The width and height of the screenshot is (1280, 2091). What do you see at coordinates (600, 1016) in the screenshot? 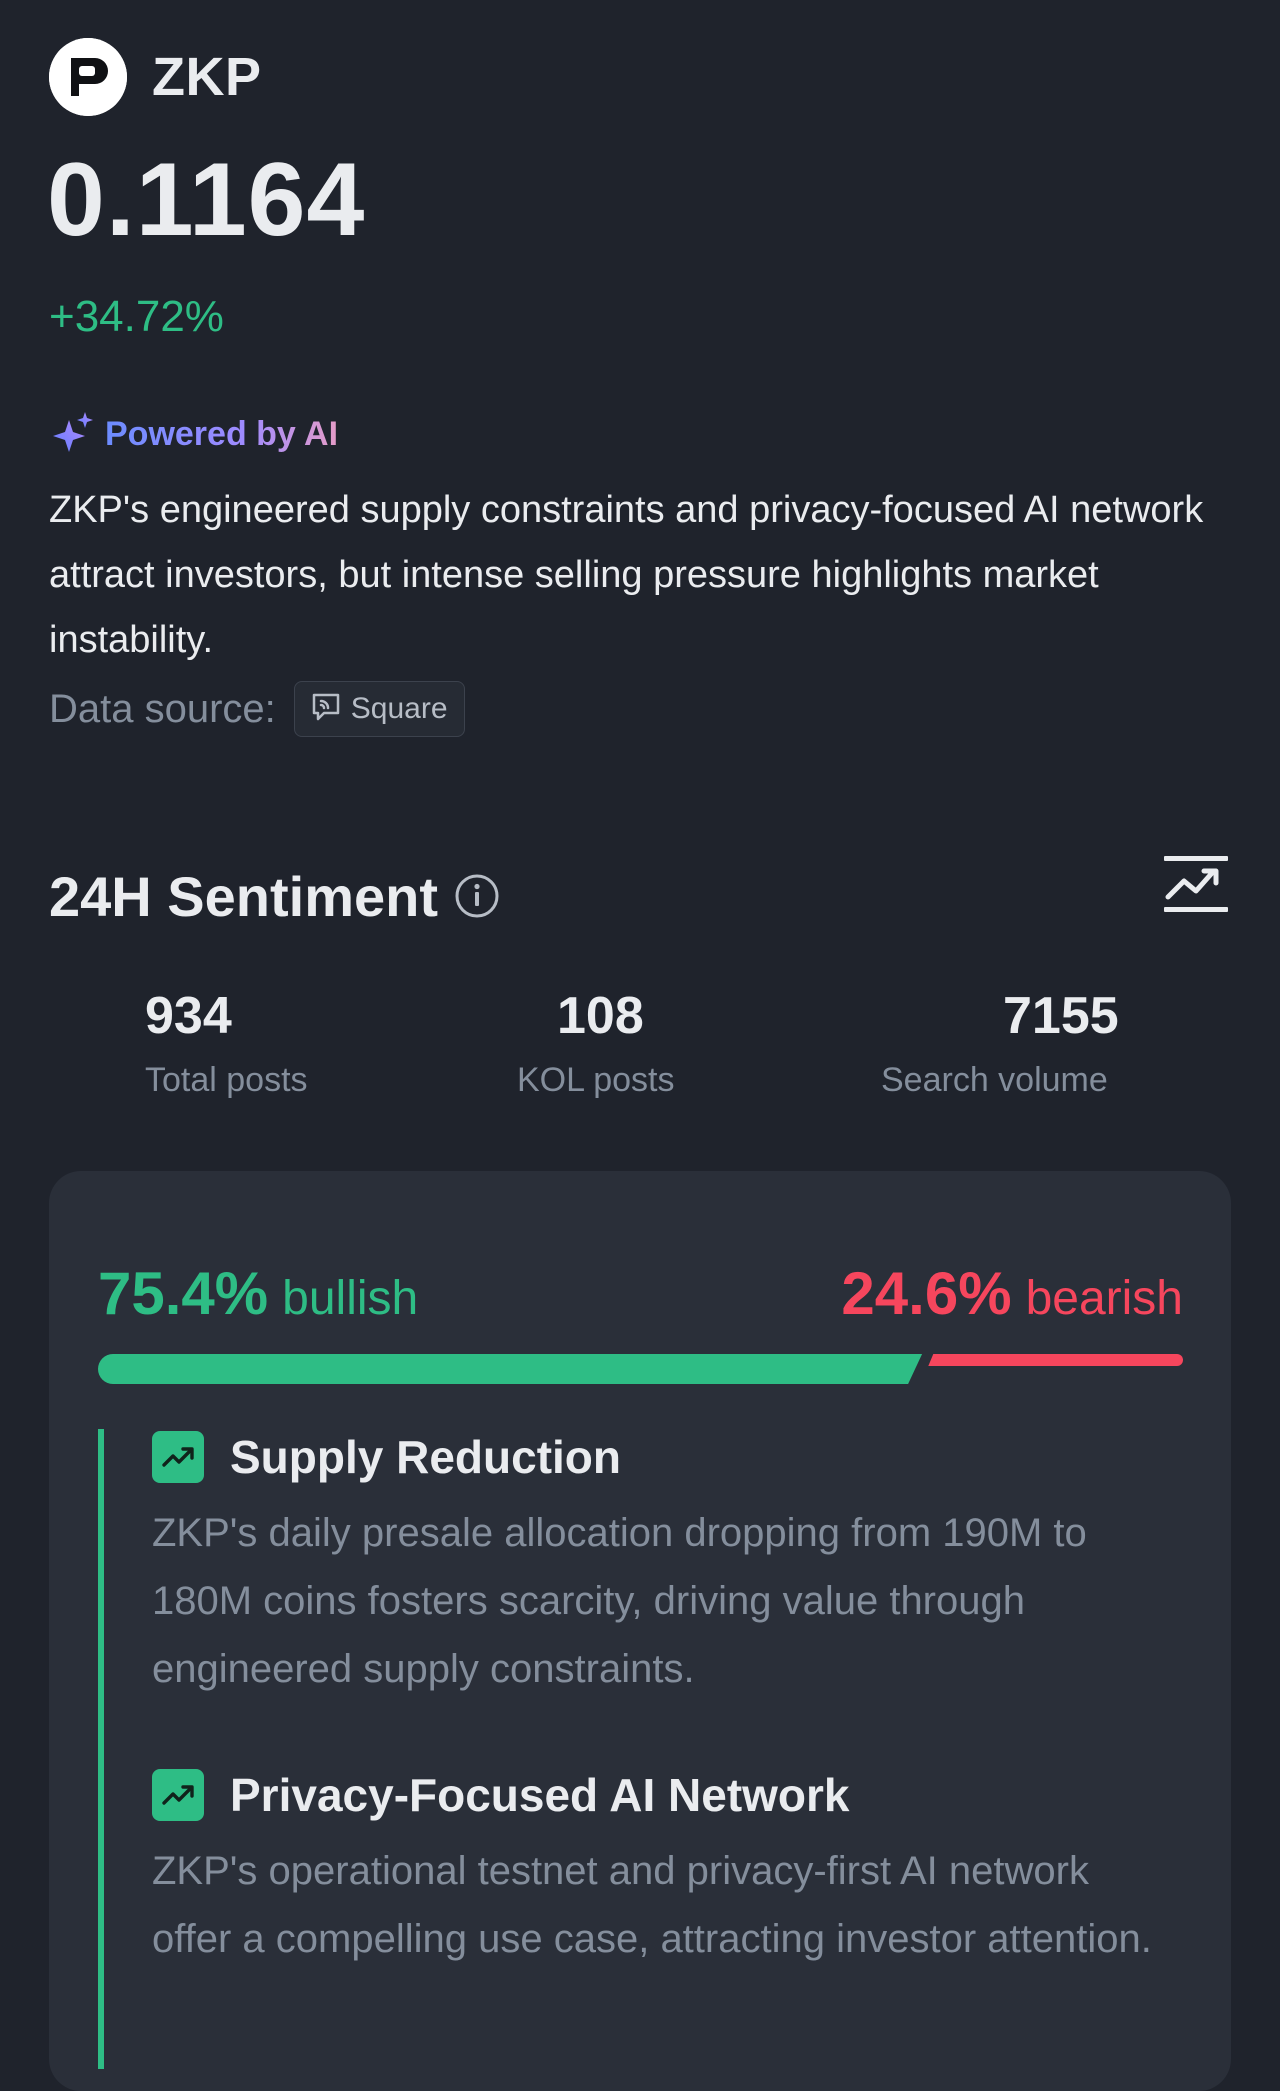
I see `stat-value: 108` at bounding box center [600, 1016].